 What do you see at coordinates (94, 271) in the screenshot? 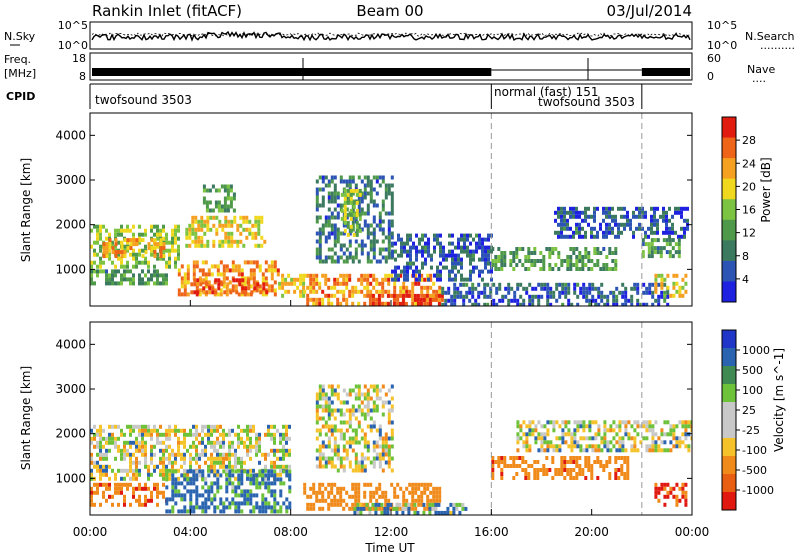
I see `power-cell-r2` at bounding box center [94, 271].